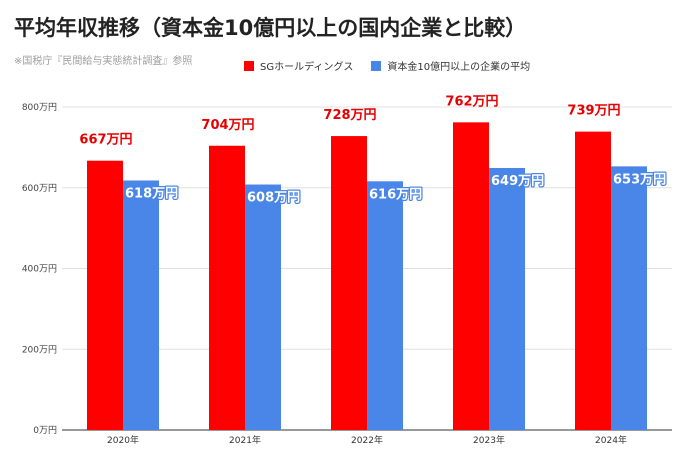 This screenshot has height=467, width=700. What do you see at coordinates (39, 349) in the screenshot?
I see `y-tick-label: 200万円` at bounding box center [39, 349].